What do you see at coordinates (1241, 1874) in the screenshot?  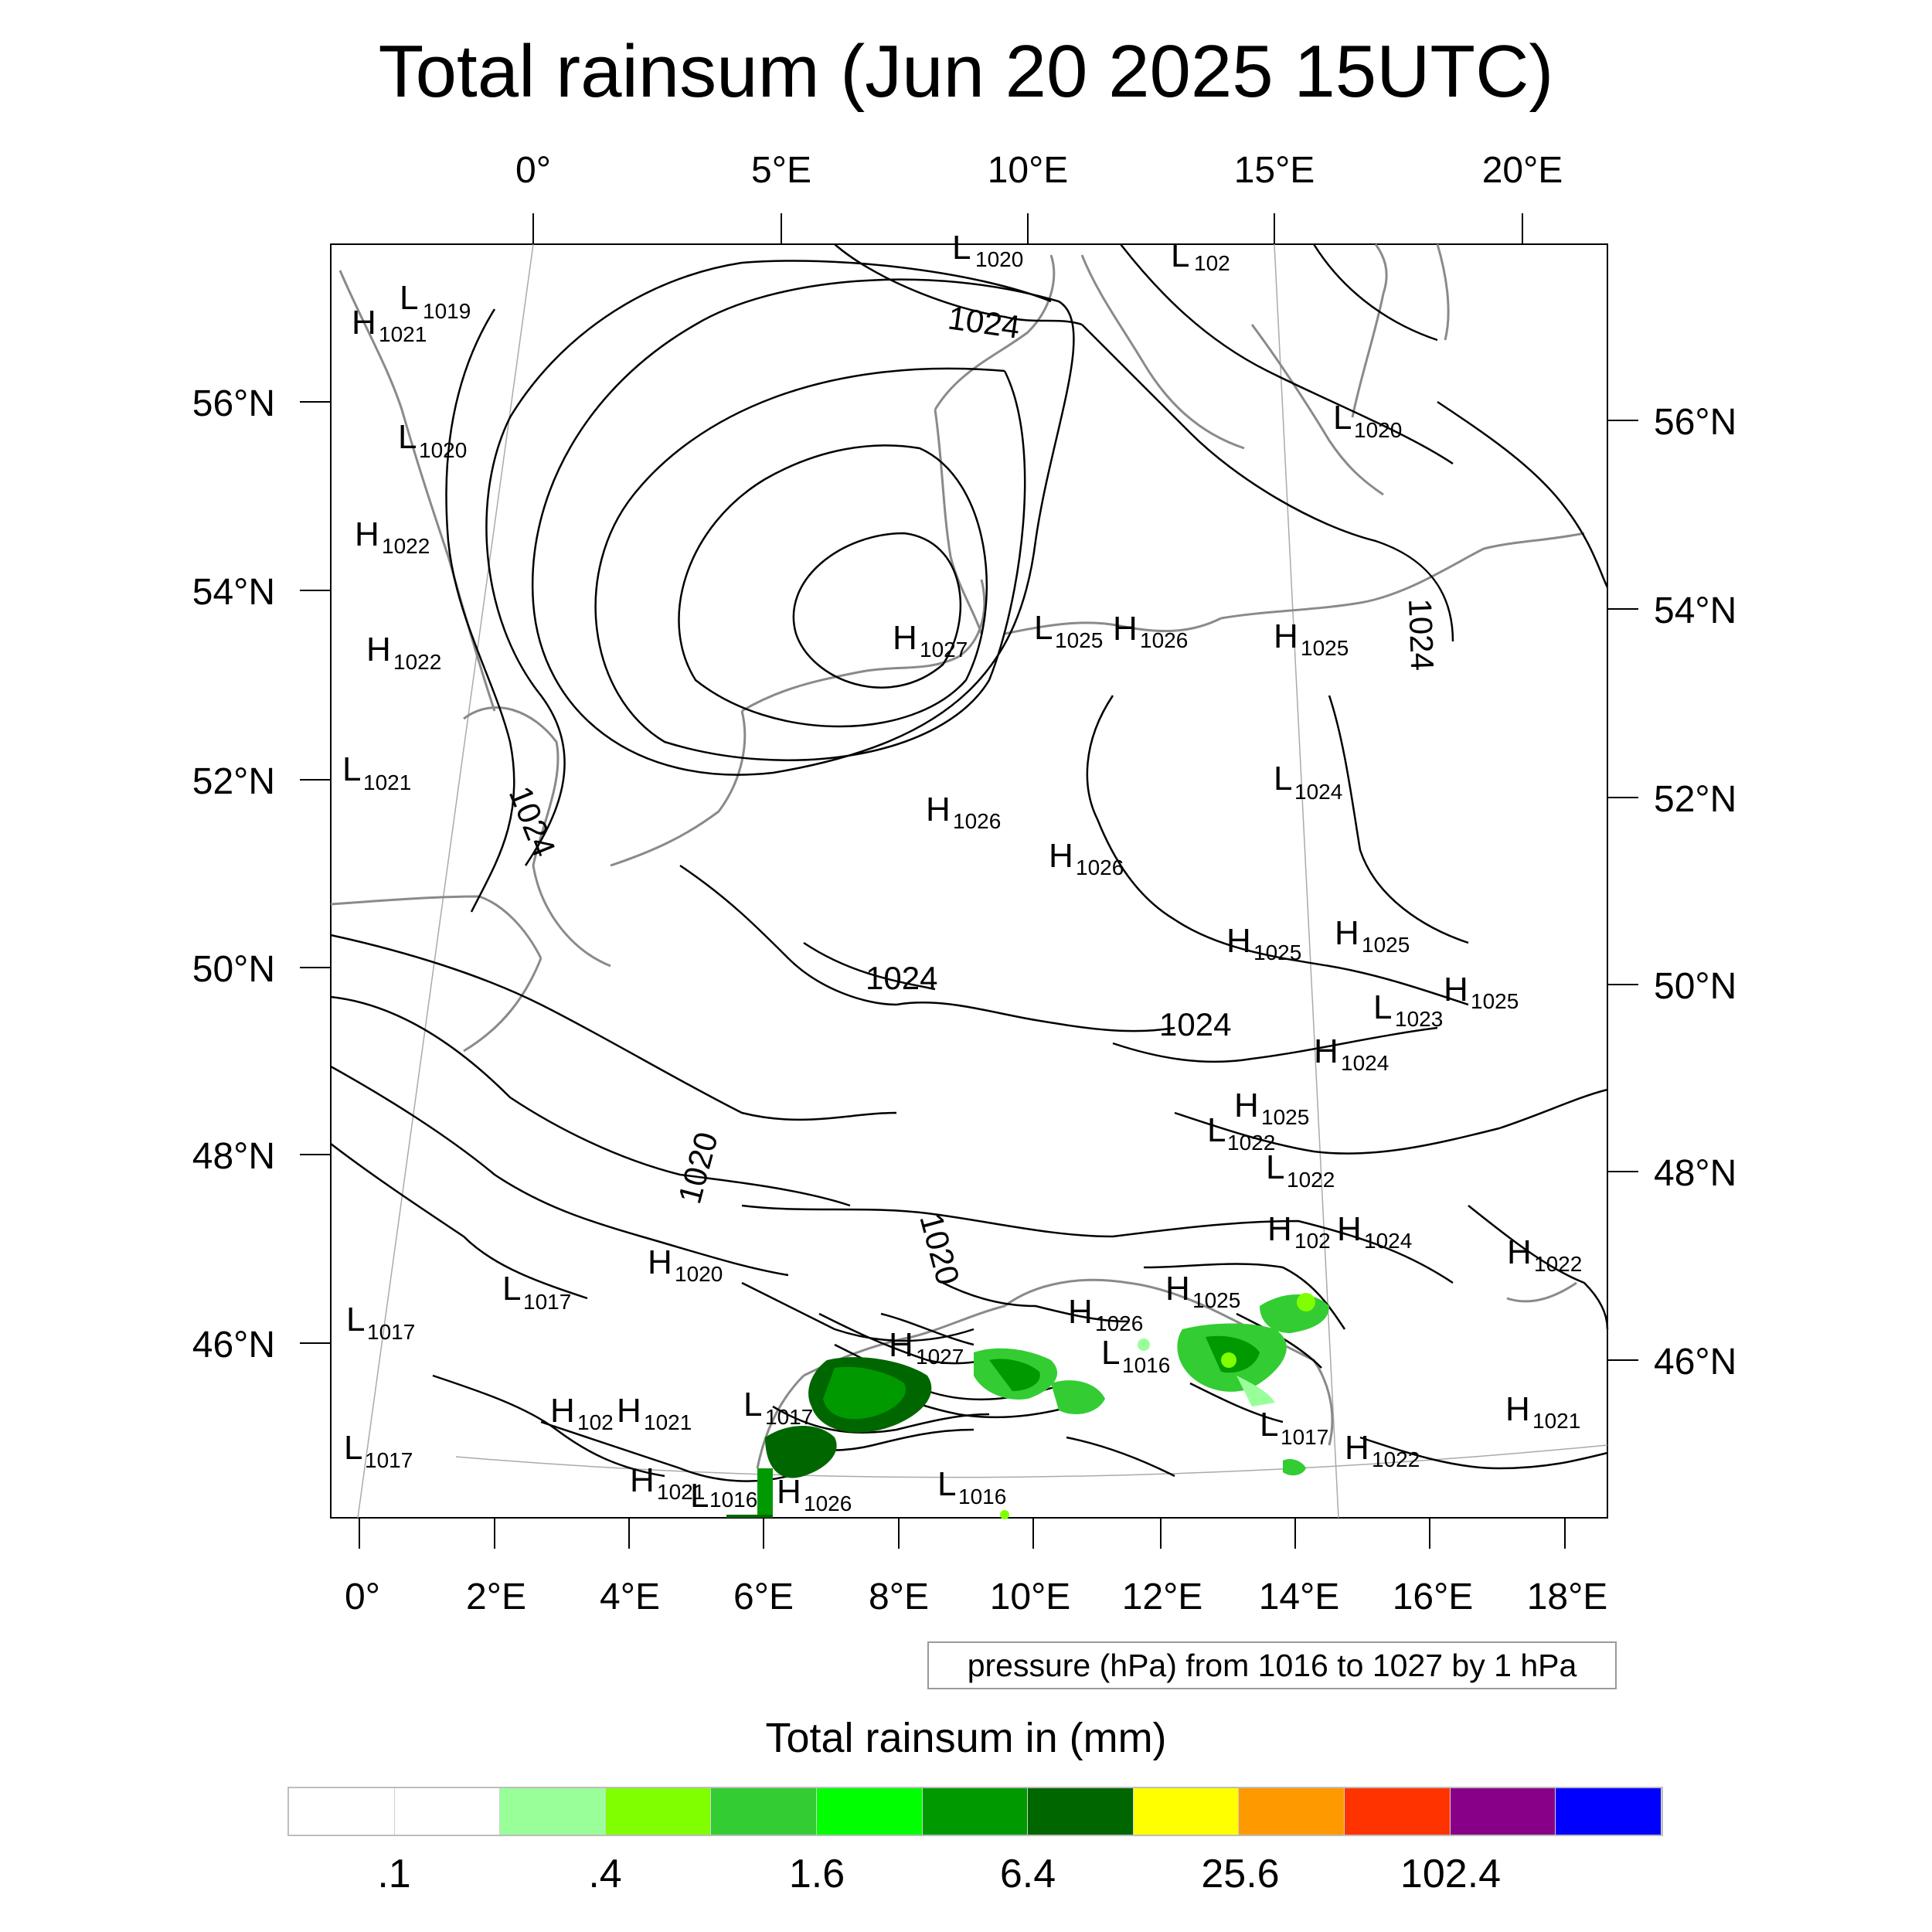 I see `colorbar-label: 25.6` at bounding box center [1241, 1874].